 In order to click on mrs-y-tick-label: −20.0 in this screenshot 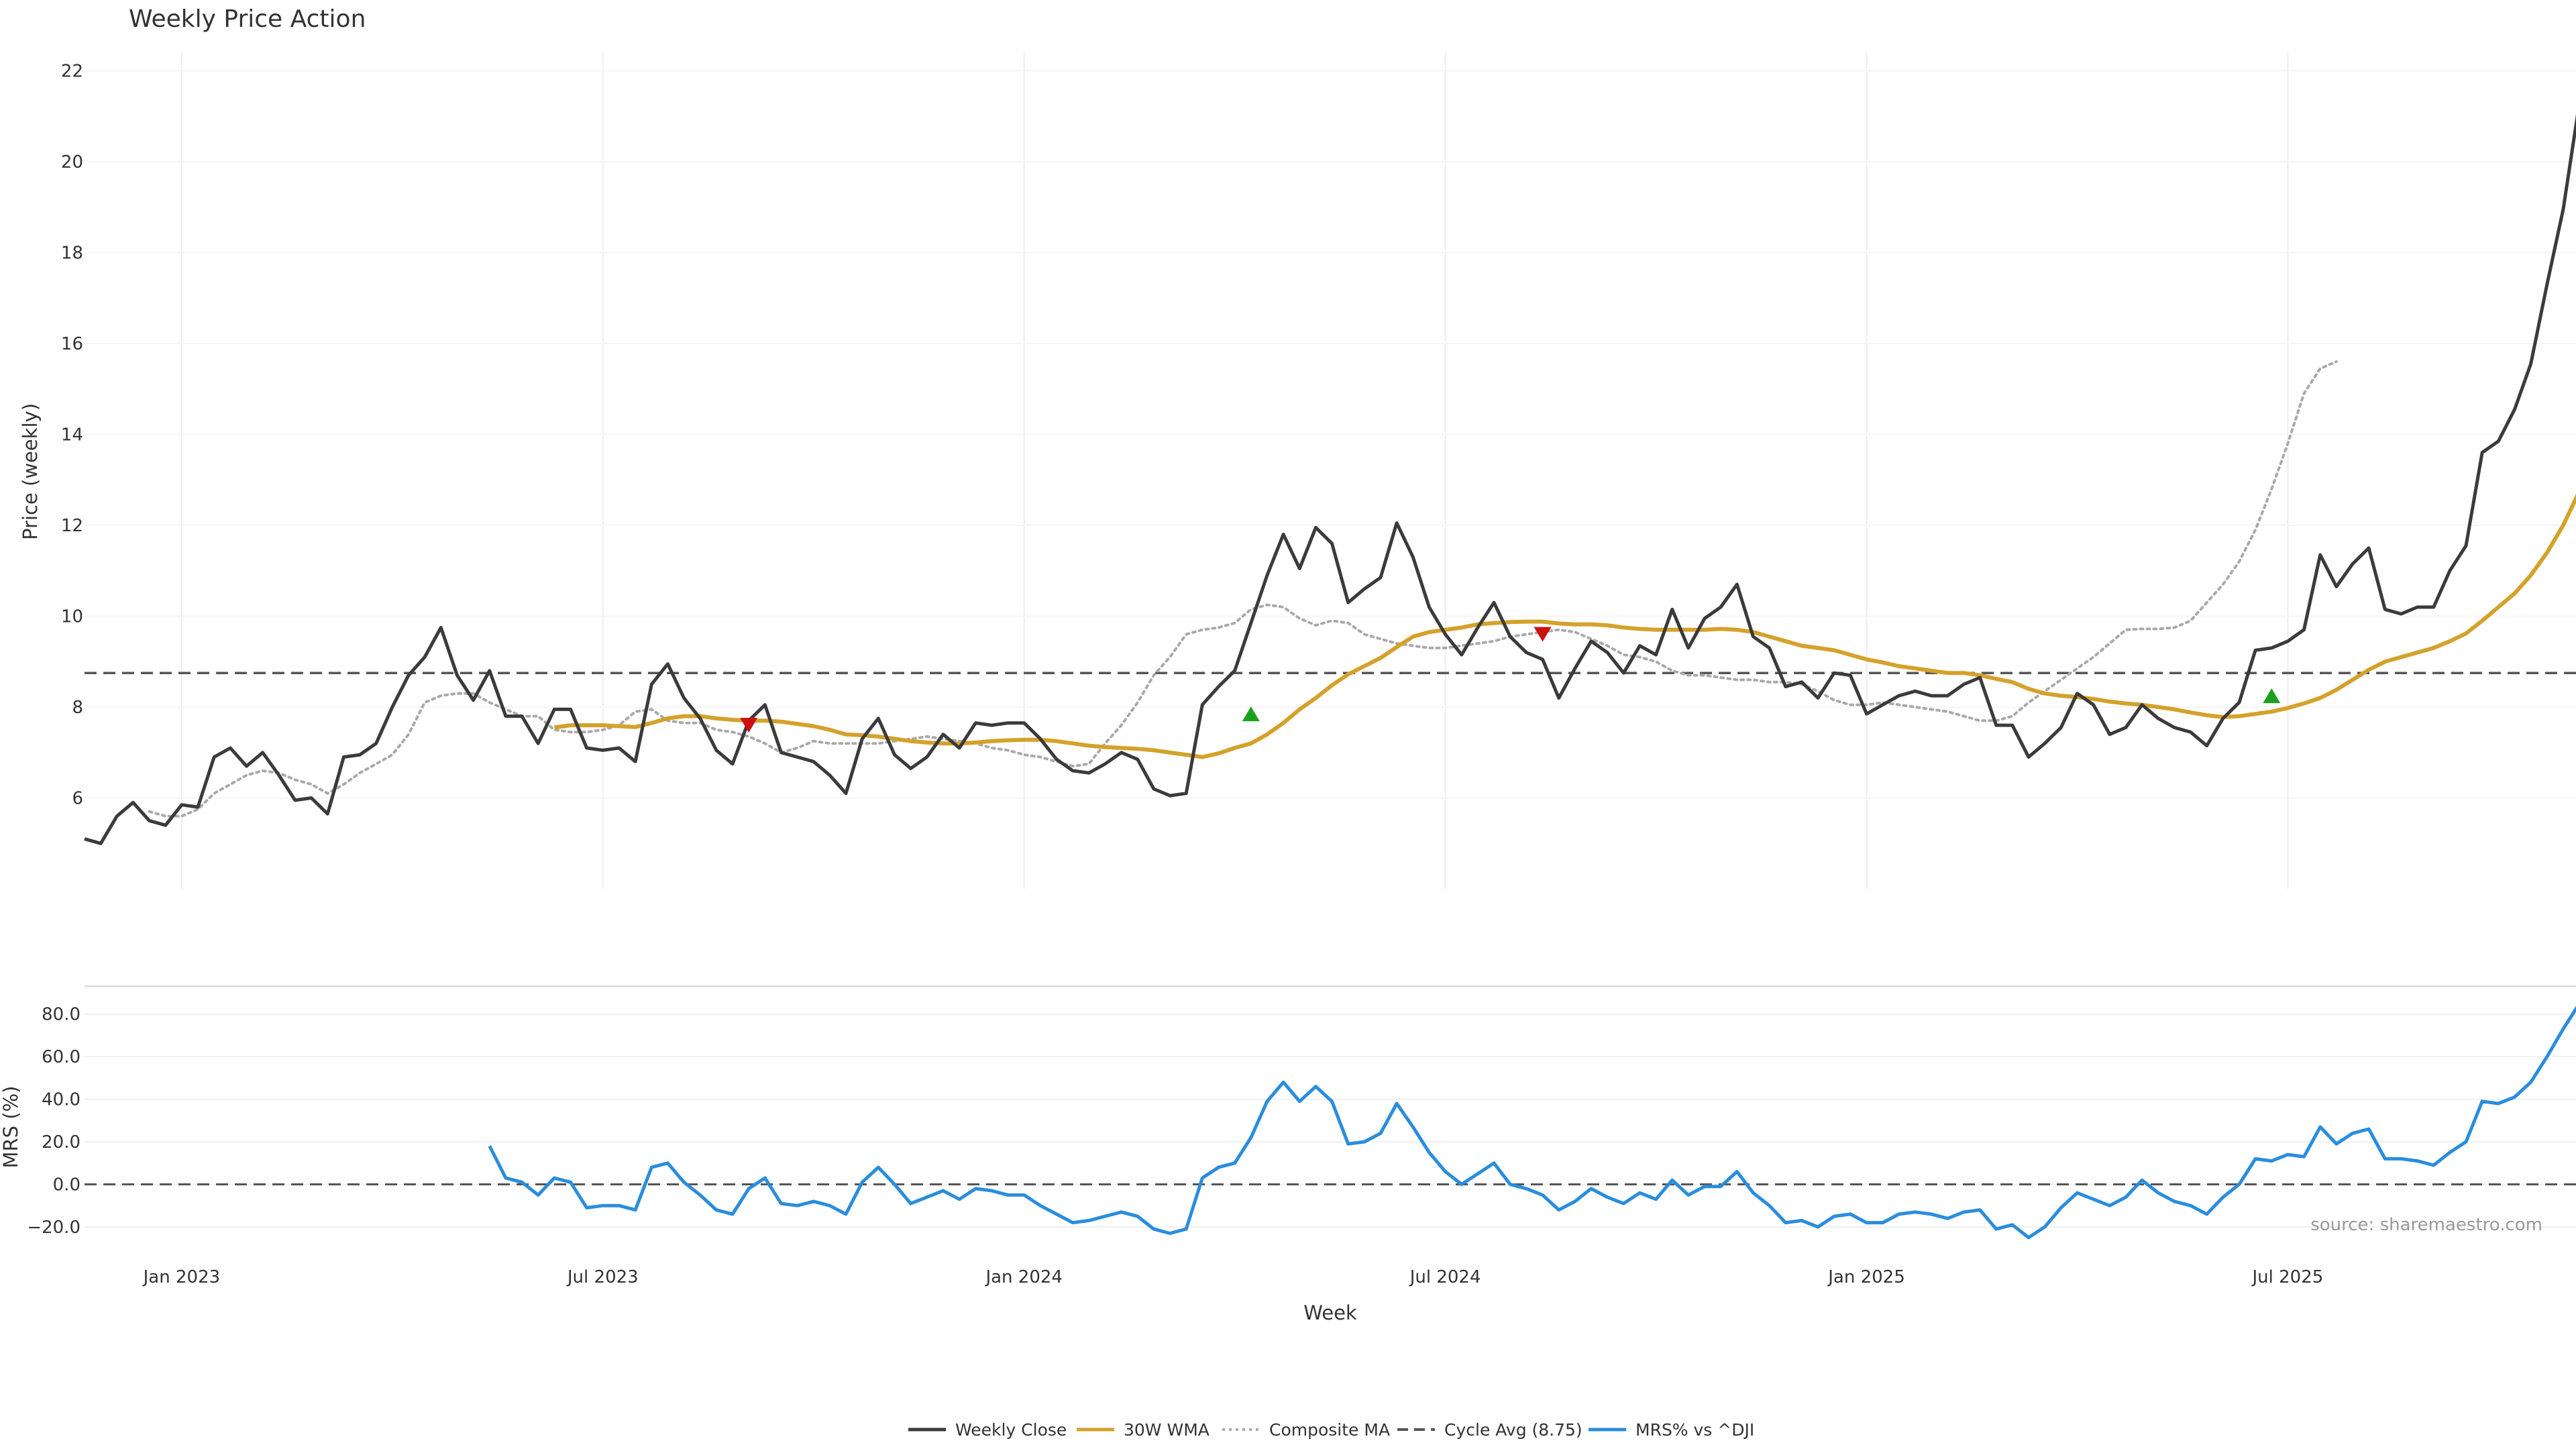, I will do `click(53, 1228)`.